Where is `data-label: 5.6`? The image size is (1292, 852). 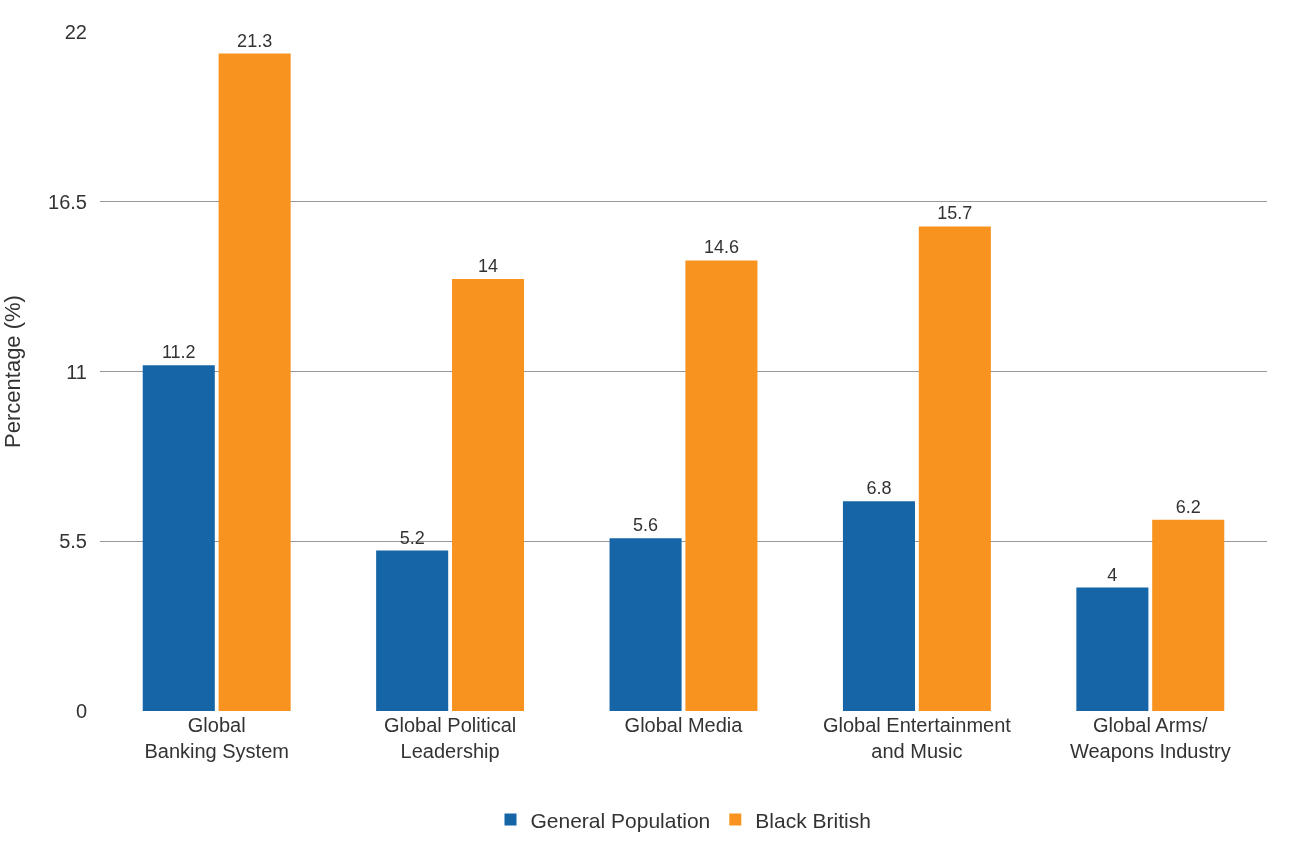 data-label: 5.6 is located at coordinates (646, 525).